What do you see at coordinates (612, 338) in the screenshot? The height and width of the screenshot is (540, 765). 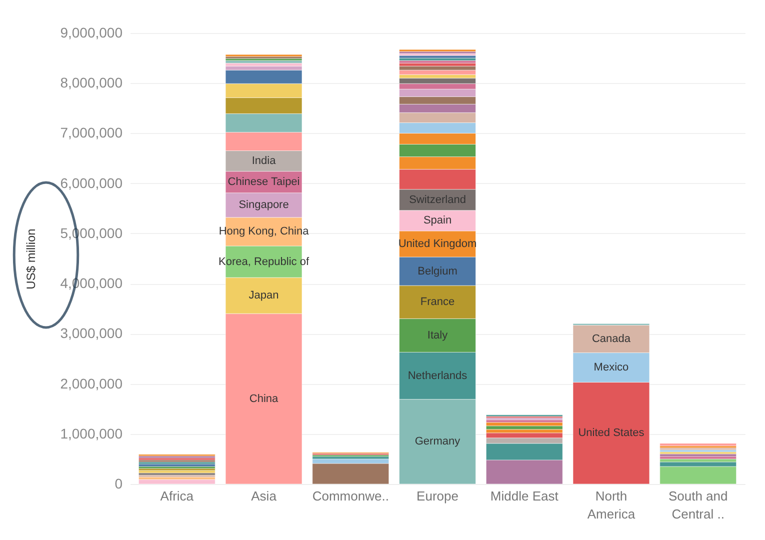 I see `data-label: Canada` at bounding box center [612, 338].